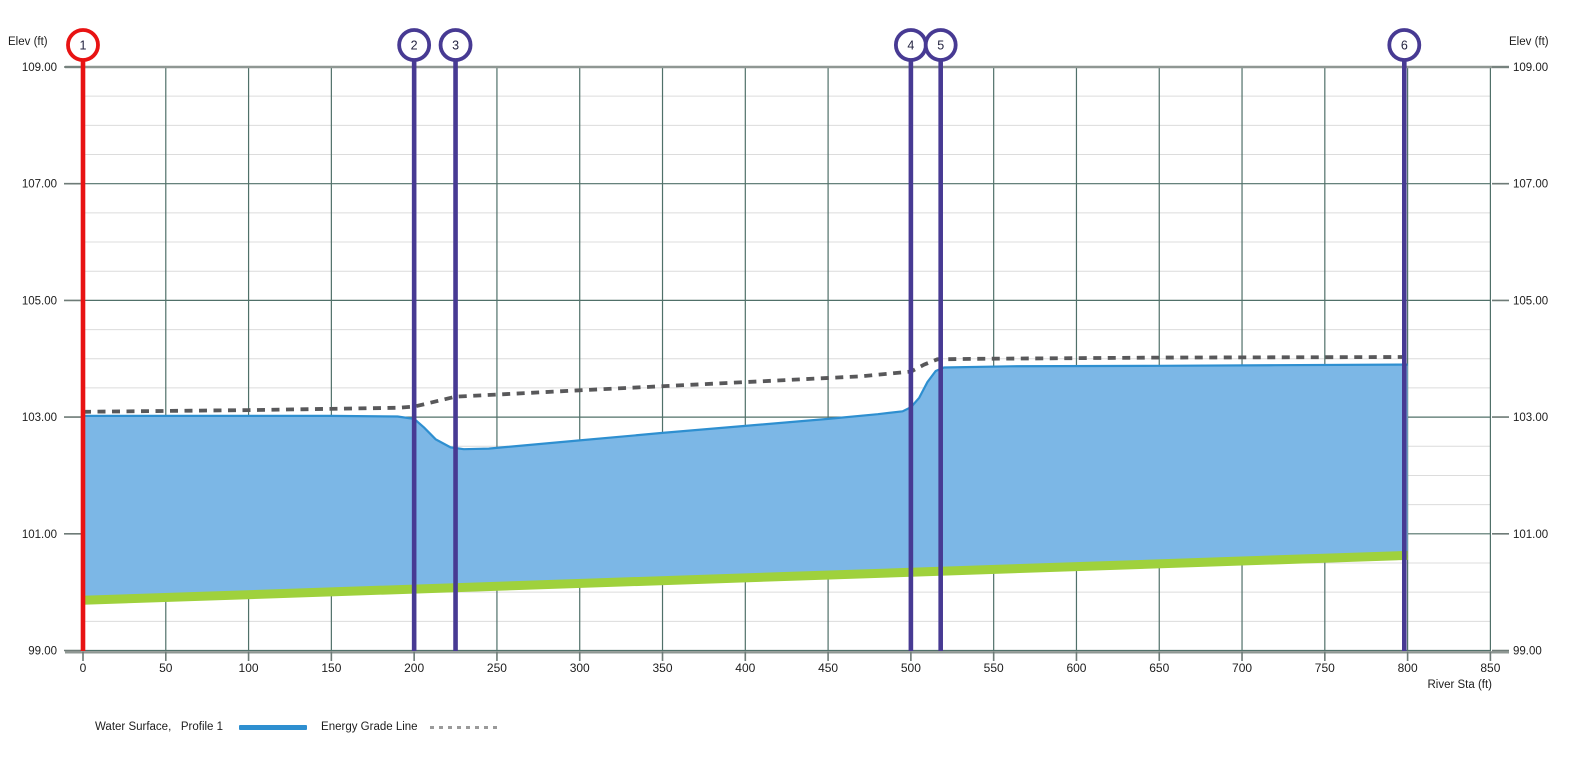 This screenshot has width=1575, height=767. I want to click on y-tick-label-left: 109.00, so click(39, 68).